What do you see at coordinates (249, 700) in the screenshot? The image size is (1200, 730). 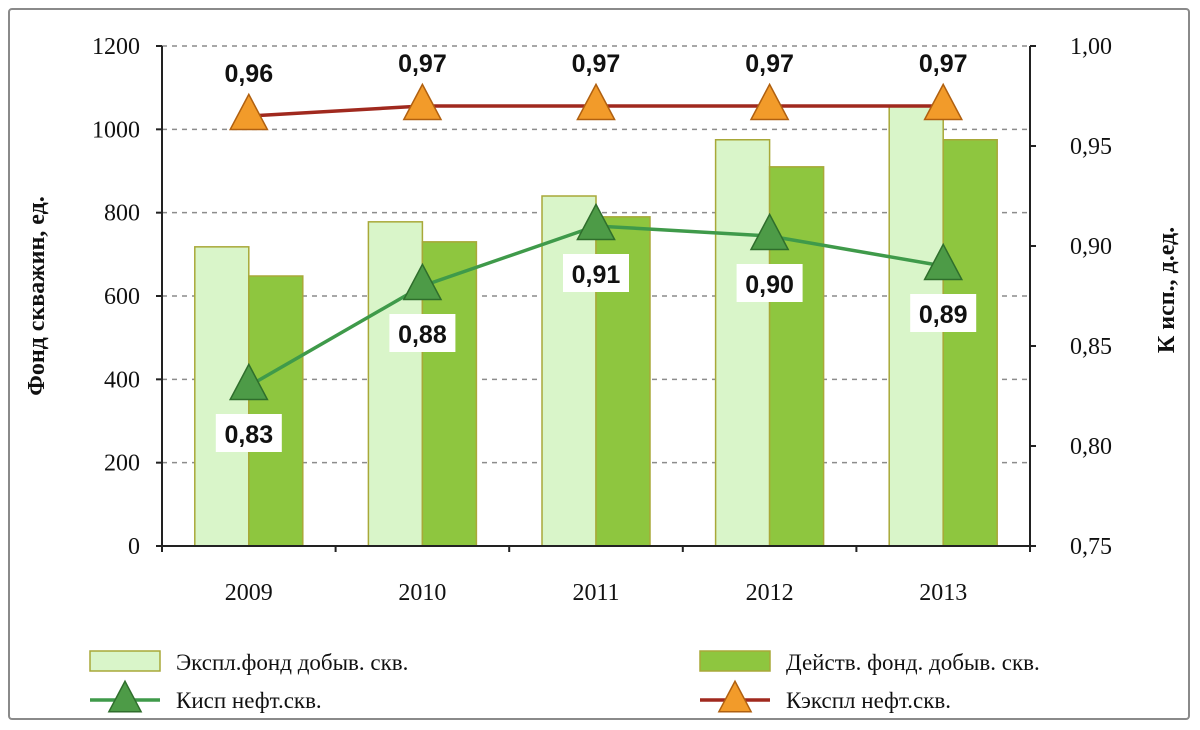 I see `legend-label: Кисп нефт.скв.` at bounding box center [249, 700].